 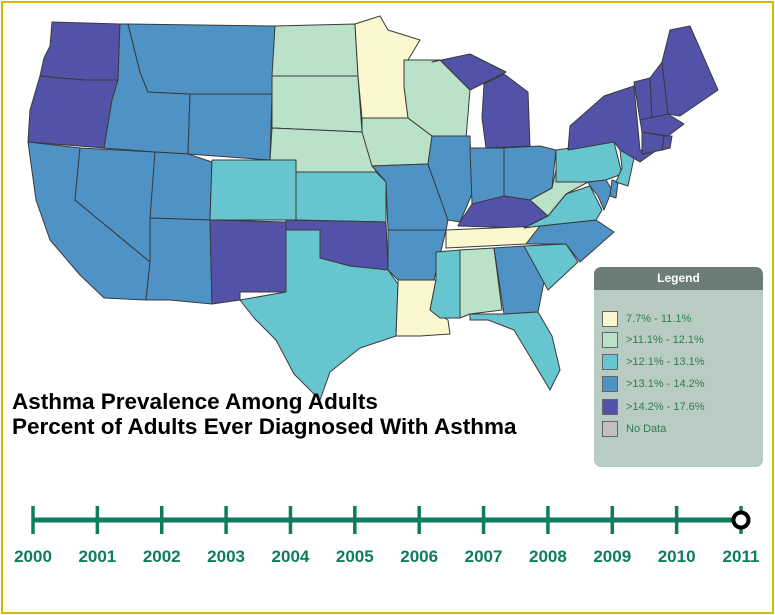 What do you see at coordinates (662, 125) in the screenshot?
I see `state-MA` at bounding box center [662, 125].